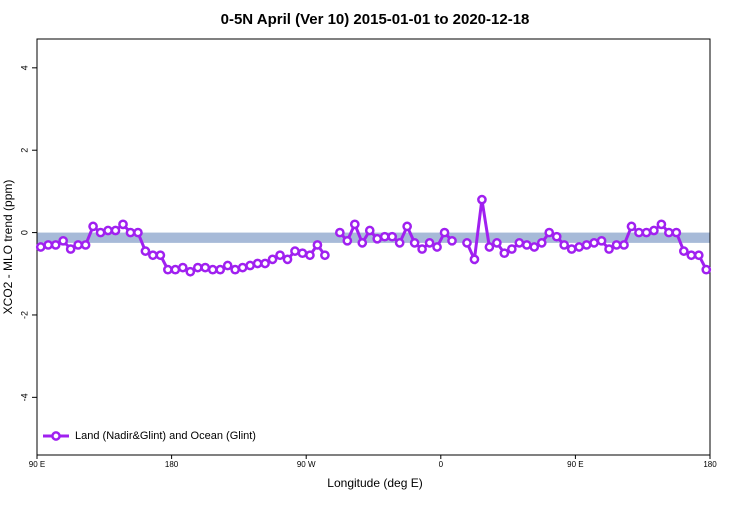  What do you see at coordinates (24, 150) in the screenshot?
I see `y-tick-label: 2` at bounding box center [24, 150].